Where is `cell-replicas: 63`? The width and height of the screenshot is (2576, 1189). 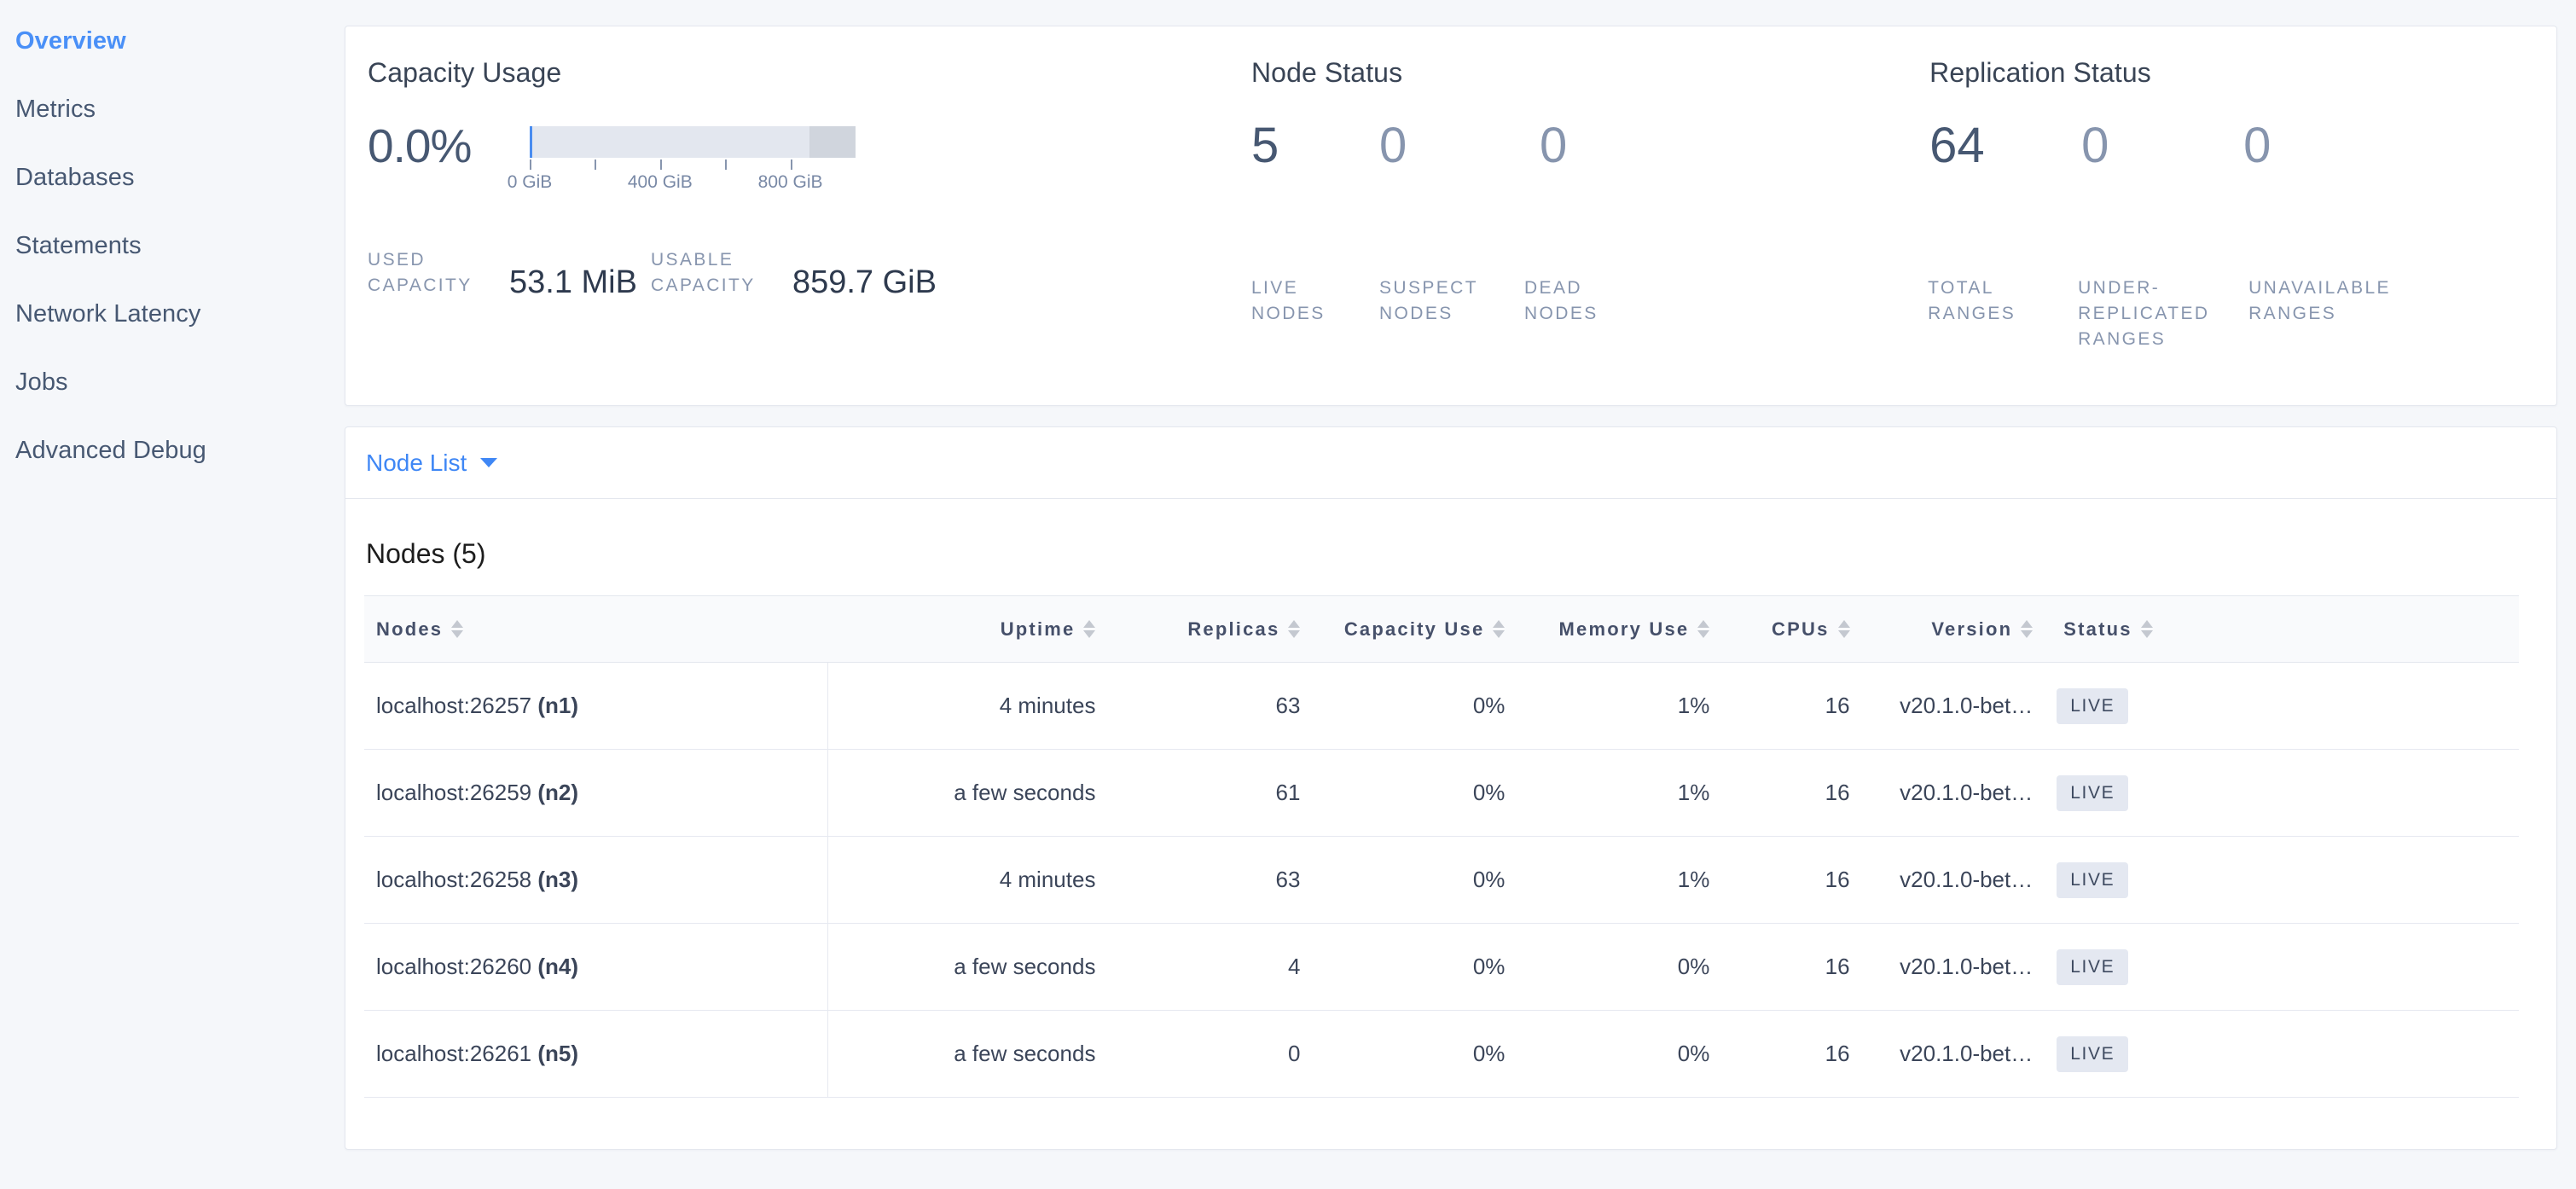 cell-replicas: 63 is located at coordinates (1210, 706).